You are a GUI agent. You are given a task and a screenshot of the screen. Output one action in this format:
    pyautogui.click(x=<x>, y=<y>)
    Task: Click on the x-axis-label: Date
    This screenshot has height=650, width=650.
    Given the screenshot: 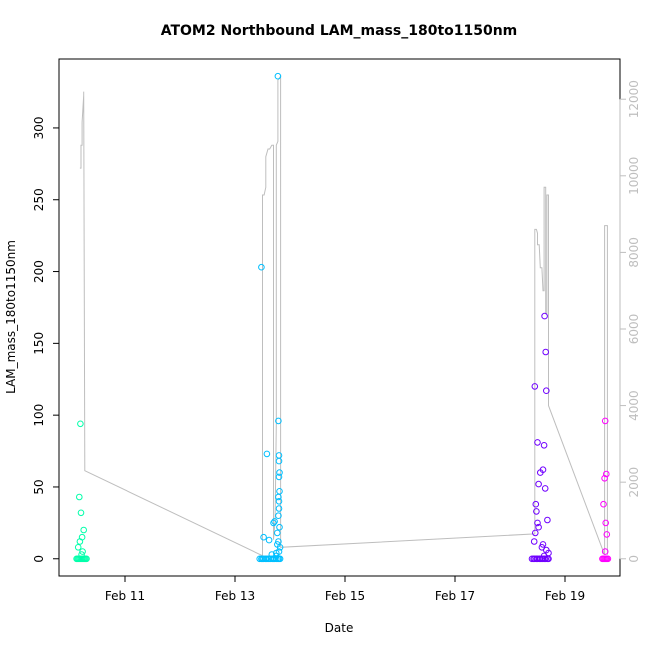 What is the action you would take?
    pyautogui.click(x=339, y=628)
    